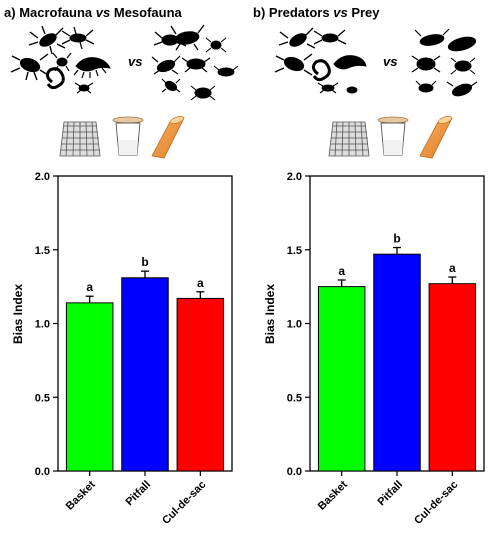 The image size is (491, 550). Describe the element at coordinates (396, 239) in the screenshot. I see `panel-b-significance-label: b` at that location.